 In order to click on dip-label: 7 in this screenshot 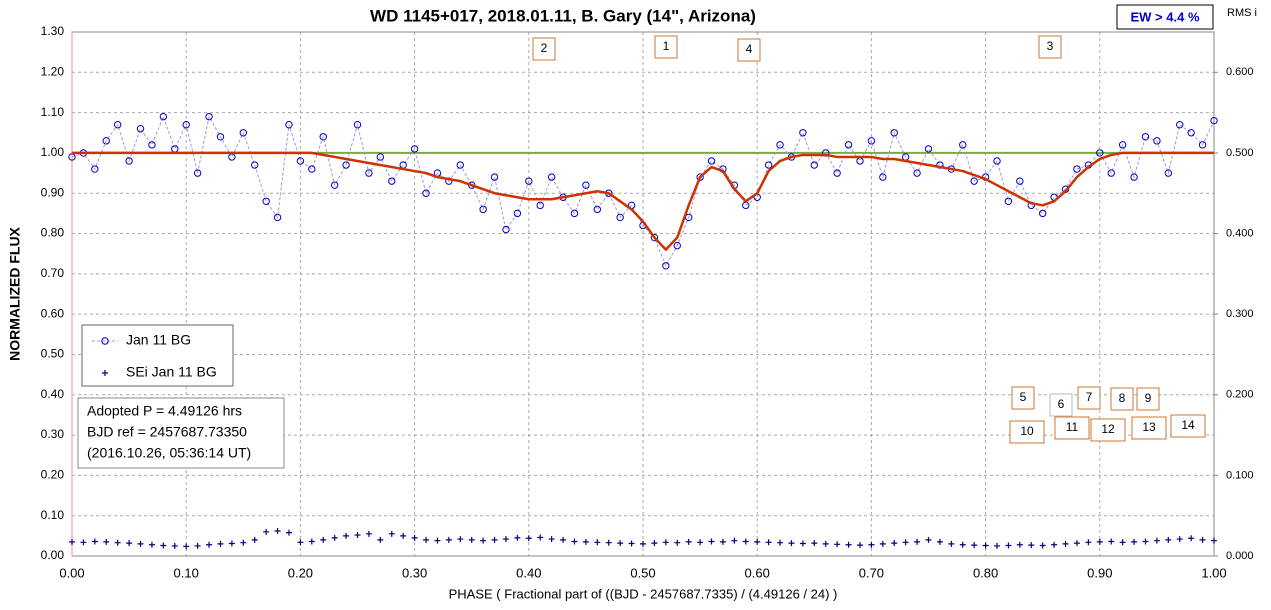, I will do `click(1089, 397)`.